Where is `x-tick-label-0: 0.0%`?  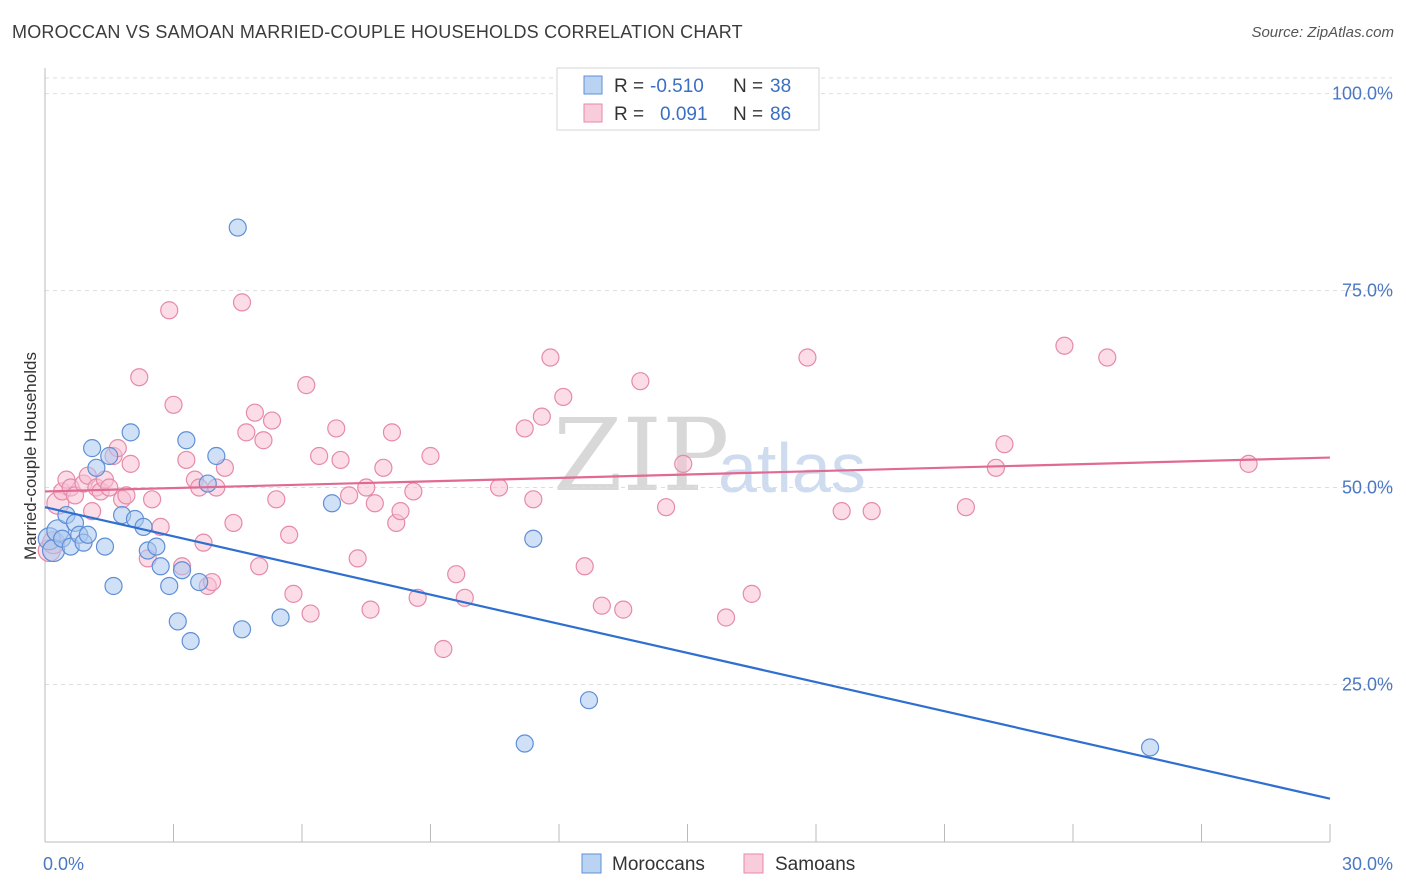
x-tick-label-0: 0.0% is located at coordinates (63, 864).